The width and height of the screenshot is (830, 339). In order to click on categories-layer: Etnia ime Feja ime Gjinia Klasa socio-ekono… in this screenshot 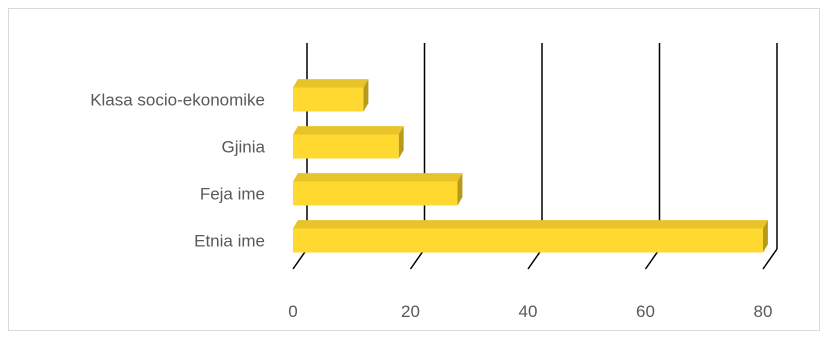, I will do `click(177, 171)`.